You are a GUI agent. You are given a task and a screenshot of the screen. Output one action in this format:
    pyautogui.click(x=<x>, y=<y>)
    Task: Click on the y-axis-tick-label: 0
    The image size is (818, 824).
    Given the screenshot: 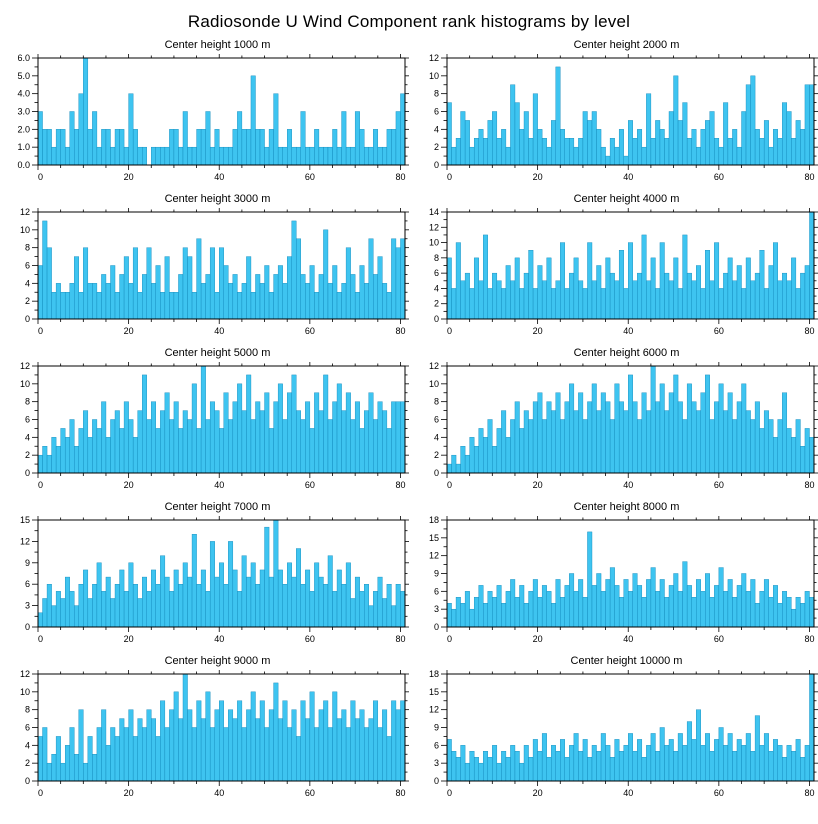 What is the action you would take?
    pyautogui.click(x=27, y=319)
    